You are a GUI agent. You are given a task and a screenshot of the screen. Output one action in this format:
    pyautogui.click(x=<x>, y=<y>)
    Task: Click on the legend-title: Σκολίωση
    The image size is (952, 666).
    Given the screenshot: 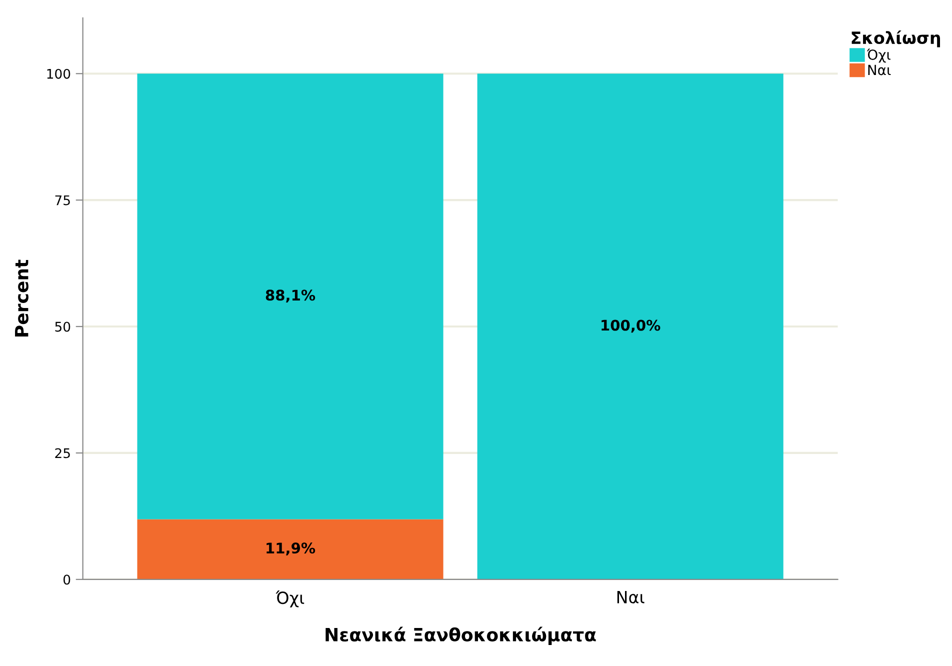 What is the action you would take?
    pyautogui.click(x=896, y=39)
    